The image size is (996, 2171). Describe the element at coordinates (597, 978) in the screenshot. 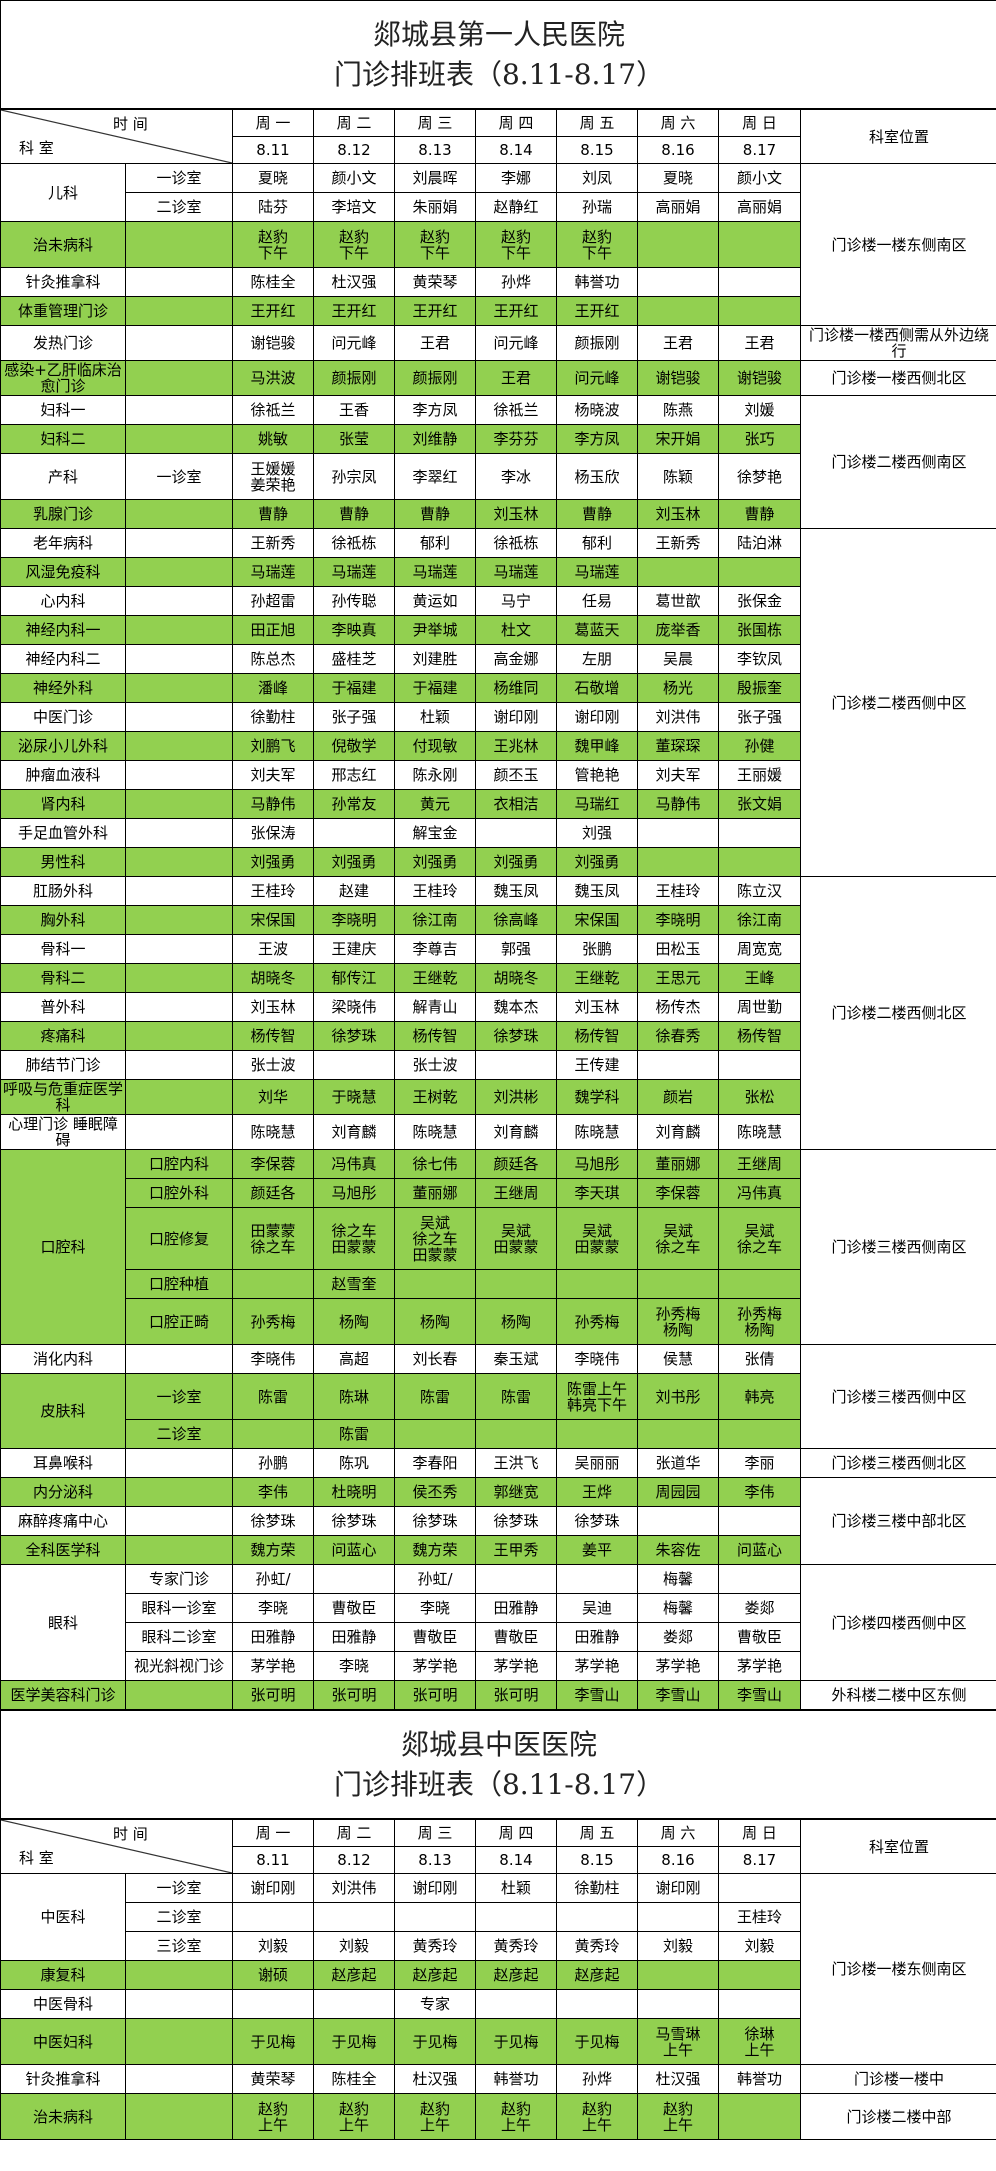

I see `doctor-cell: 王继乾` at that location.